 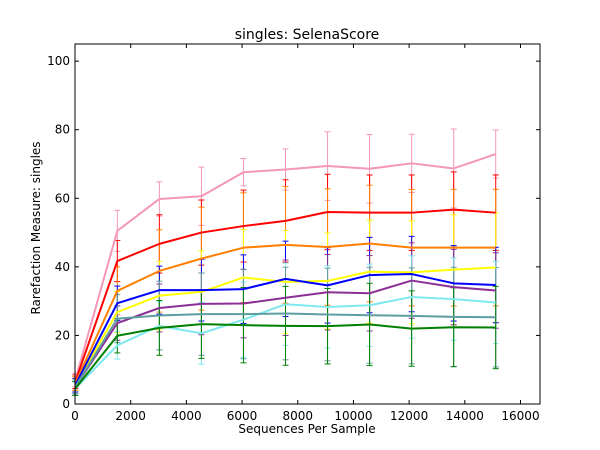 I want to click on x-tick-label: 14000, so click(x=465, y=416).